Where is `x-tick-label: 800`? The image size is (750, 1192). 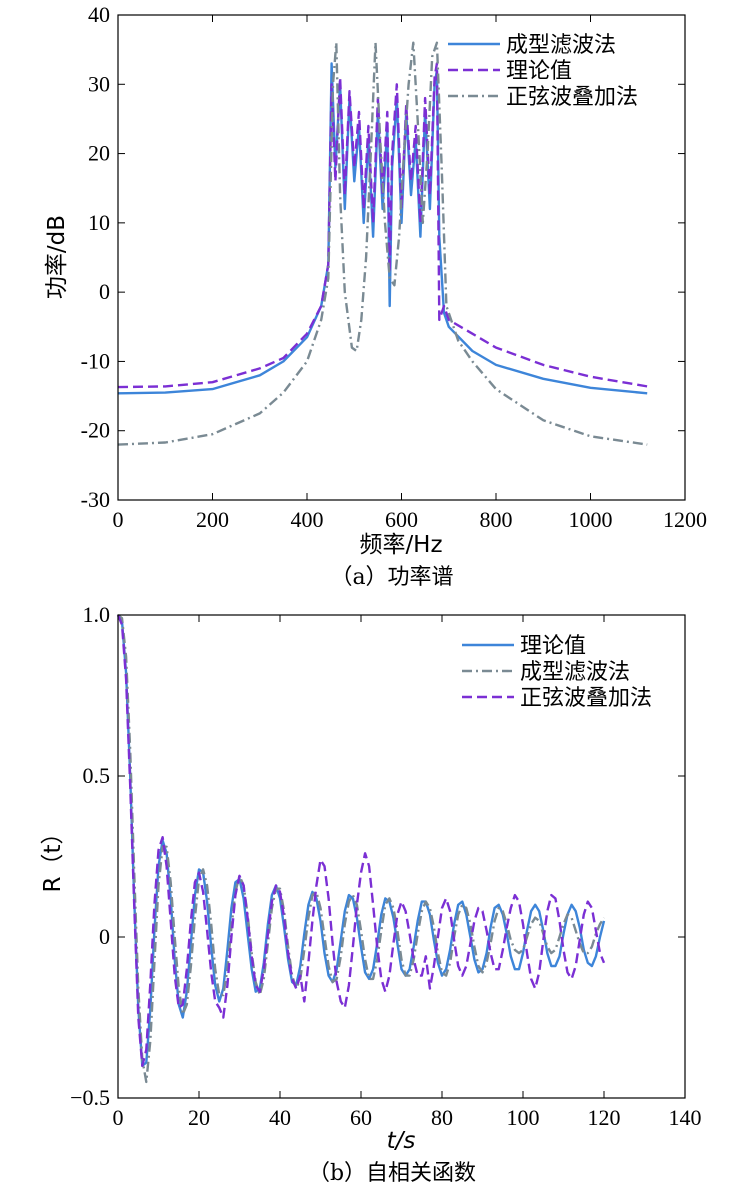
x-tick-label: 800 is located at coordinates (496, 519).